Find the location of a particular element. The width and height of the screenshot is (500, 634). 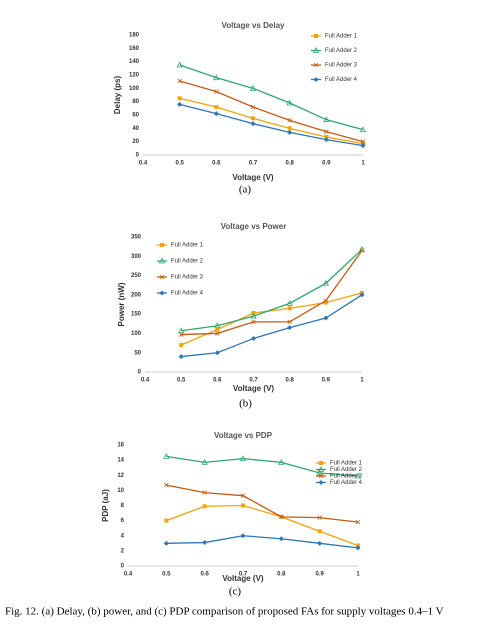

y-tick-label: 180 is located at coordinates (134, 36).